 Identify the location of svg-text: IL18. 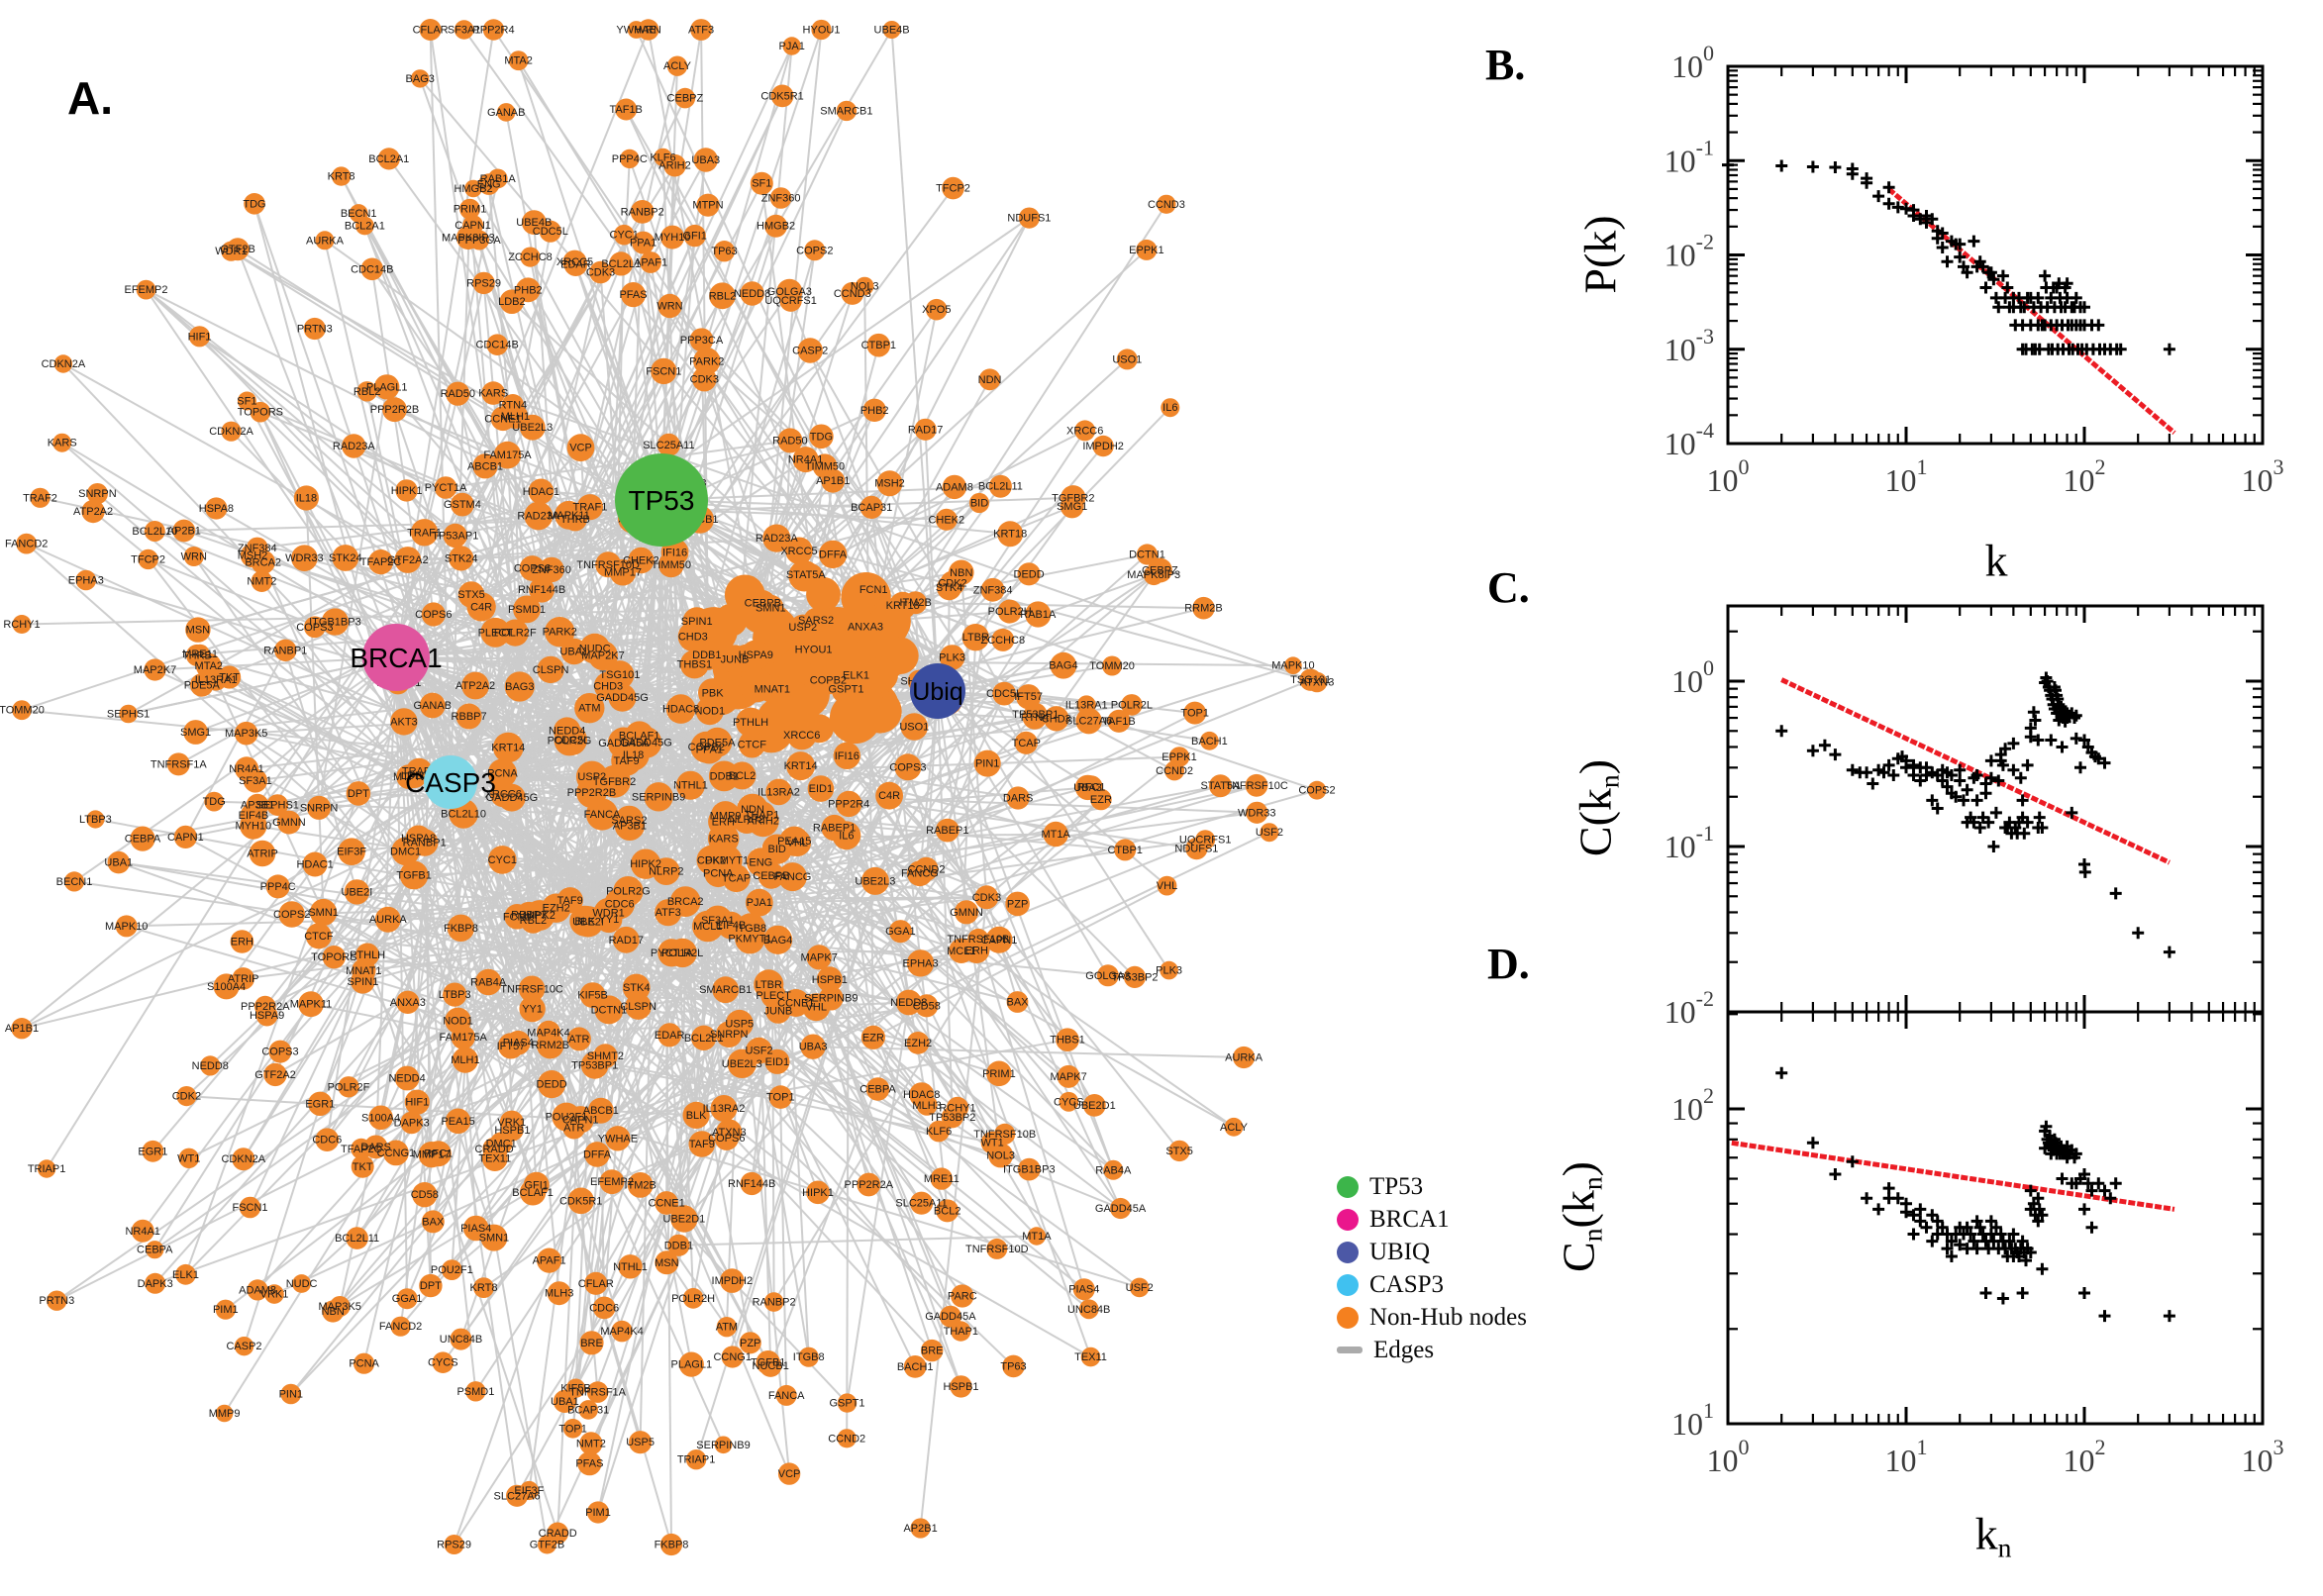
(633, 755).